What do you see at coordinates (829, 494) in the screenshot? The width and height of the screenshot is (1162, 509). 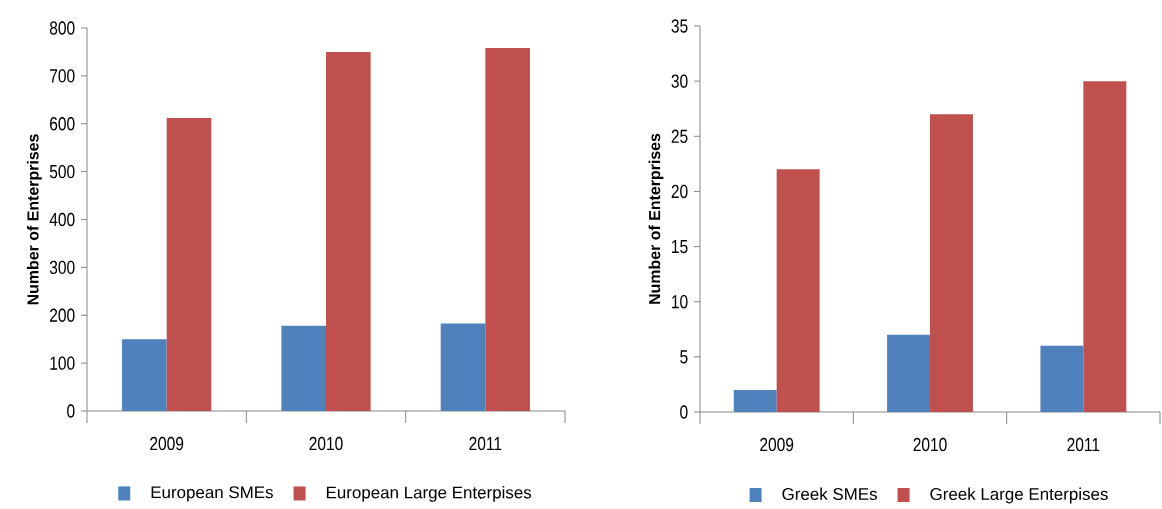 I see `legend-label: Greek SMEs` at bounding box center [829, 494].